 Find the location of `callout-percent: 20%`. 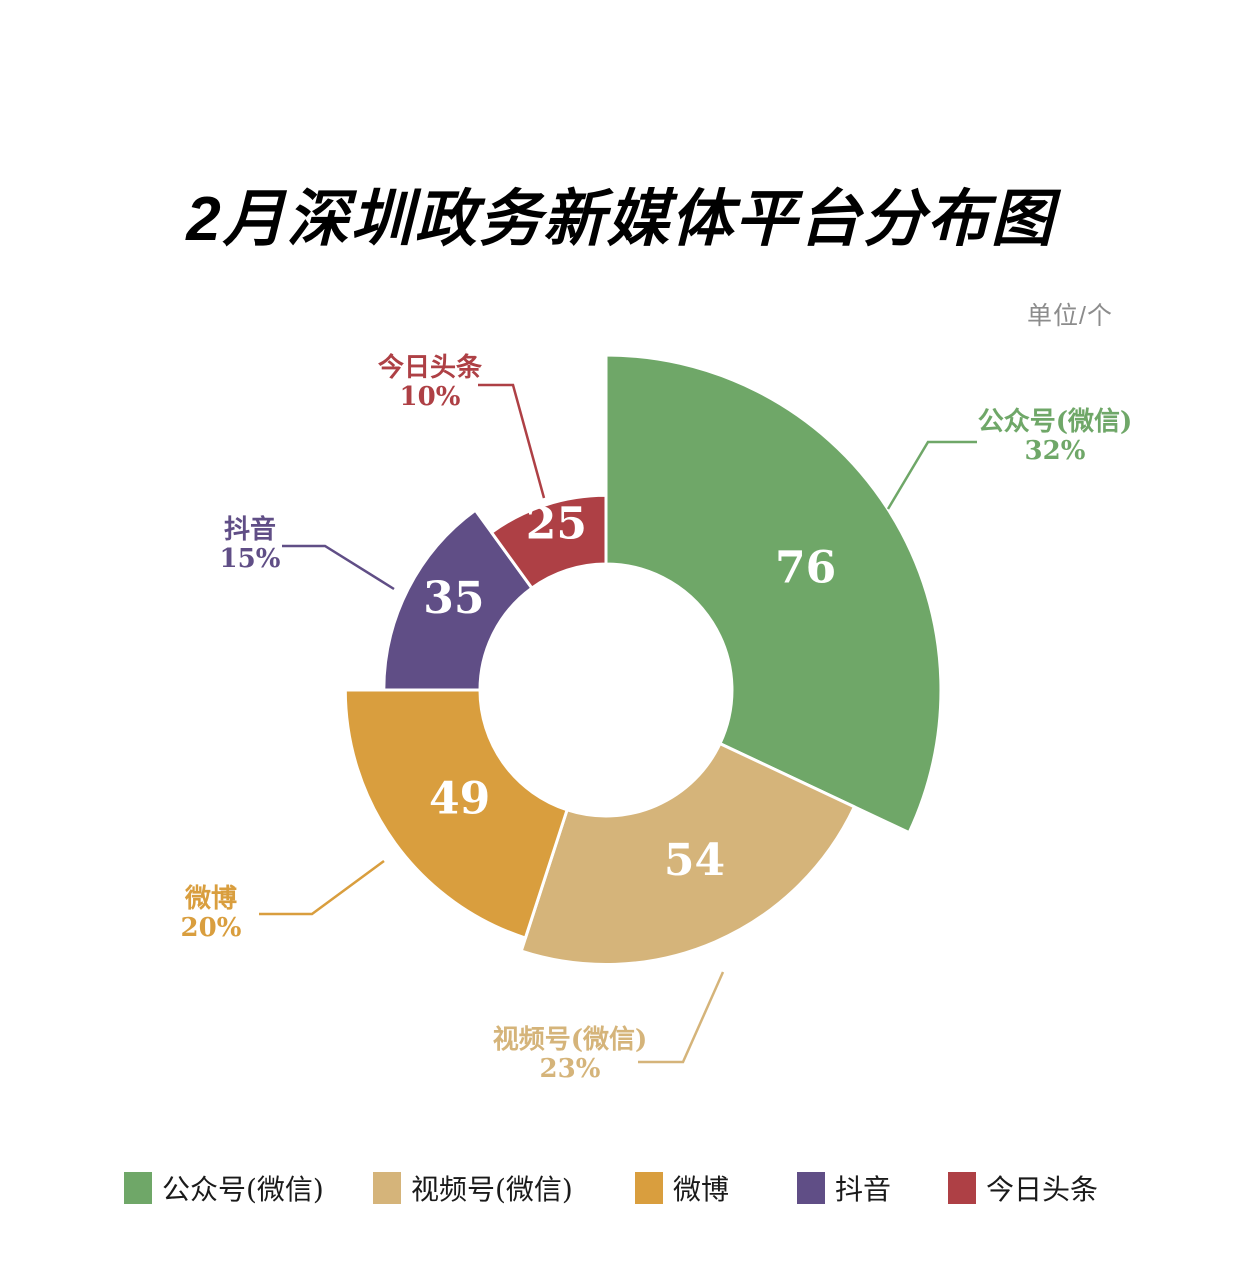

callout-percent: 20% is located at coordinates (211, 928).